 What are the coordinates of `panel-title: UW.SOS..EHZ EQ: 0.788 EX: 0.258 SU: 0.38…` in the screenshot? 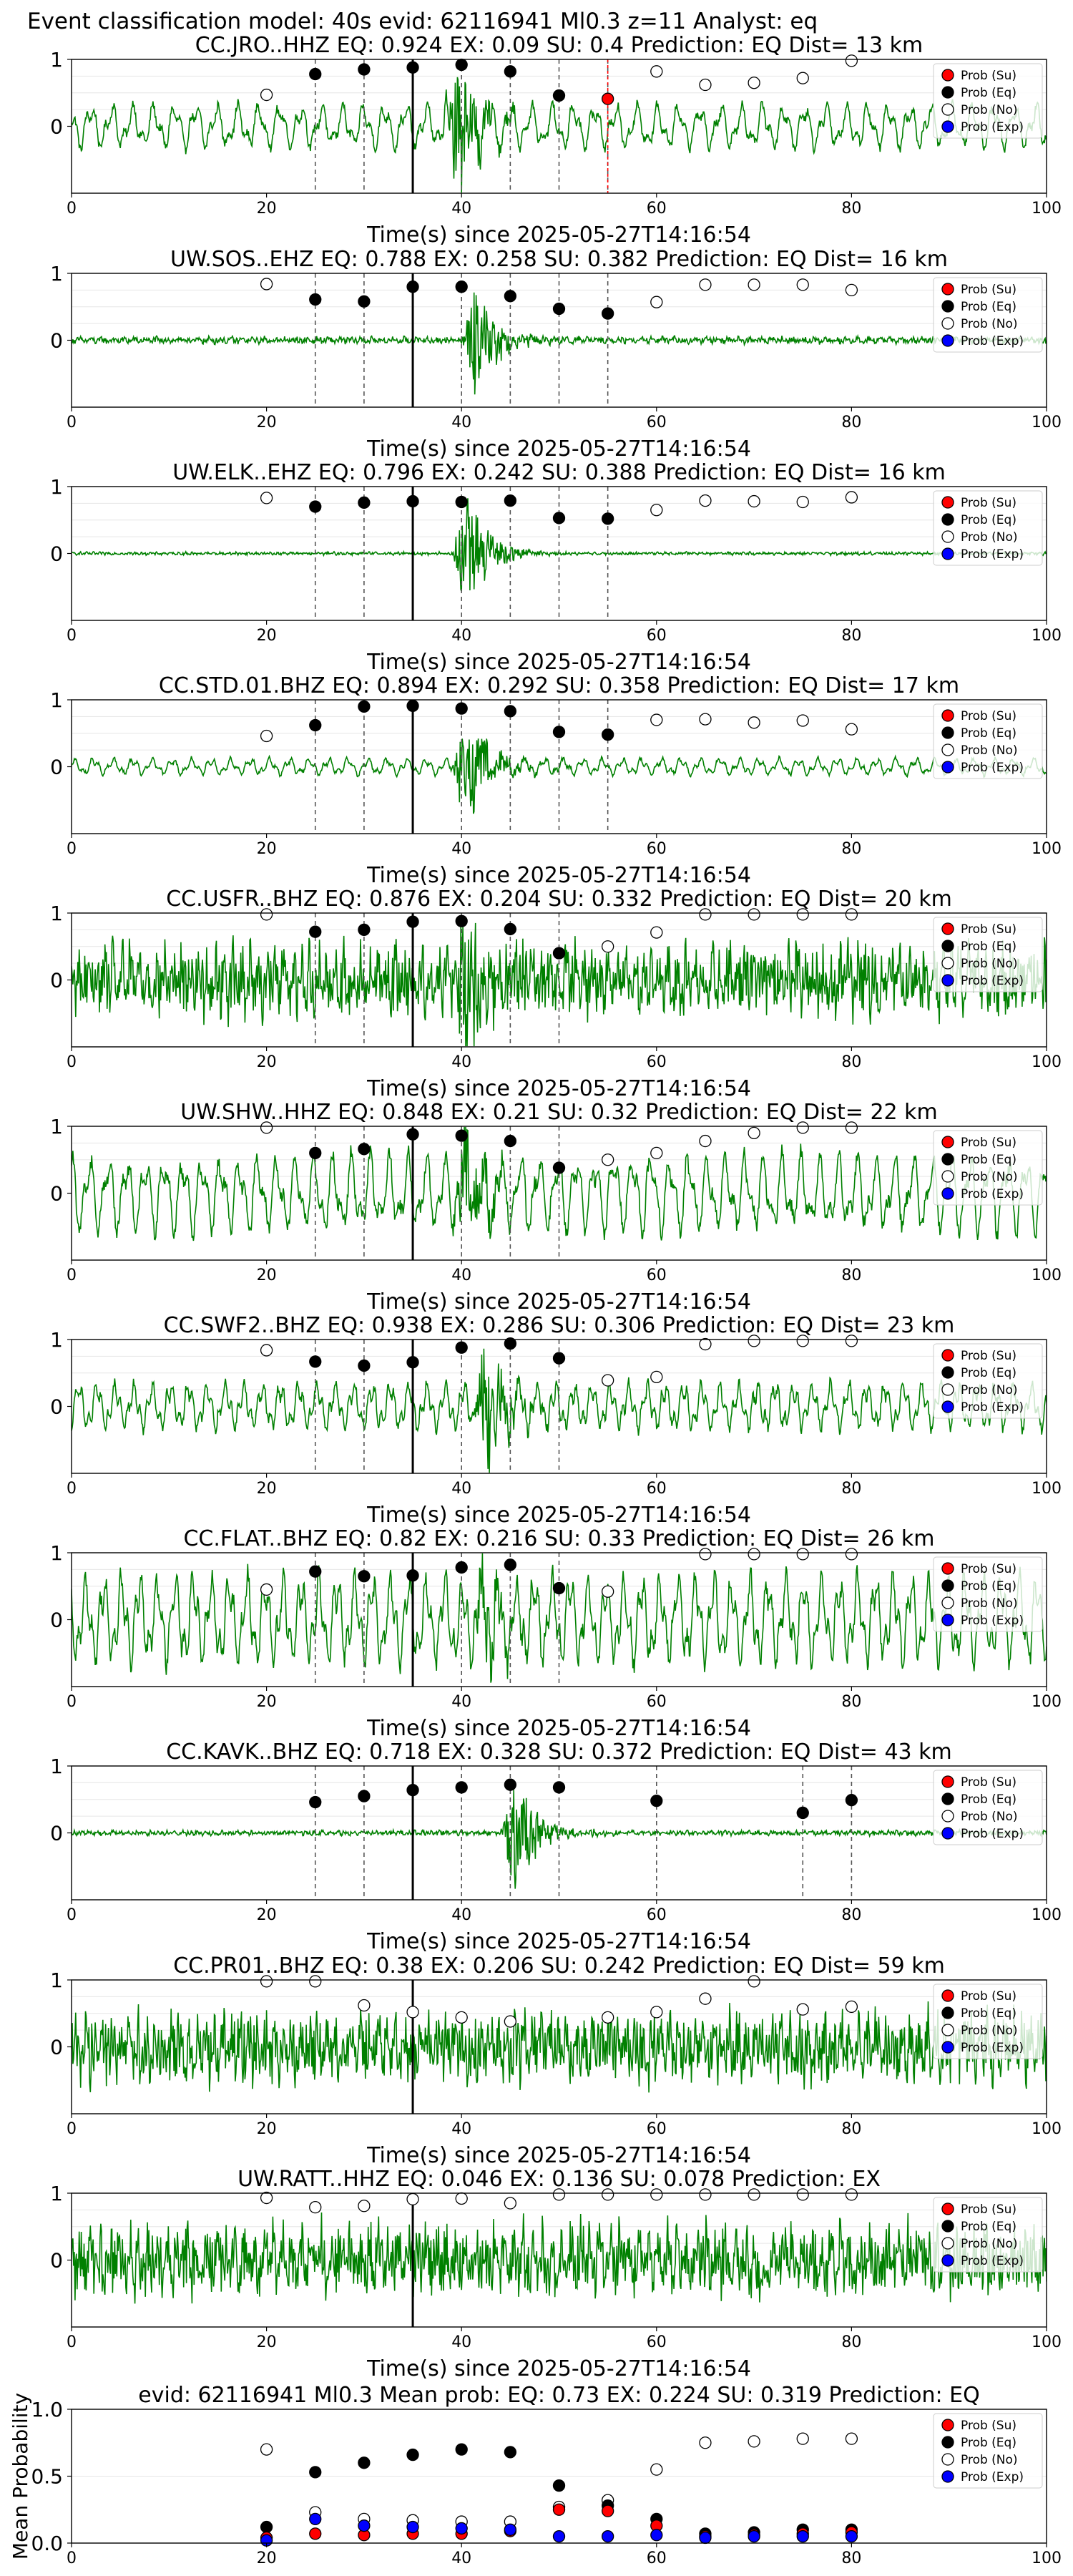 It's located at (559, 259).